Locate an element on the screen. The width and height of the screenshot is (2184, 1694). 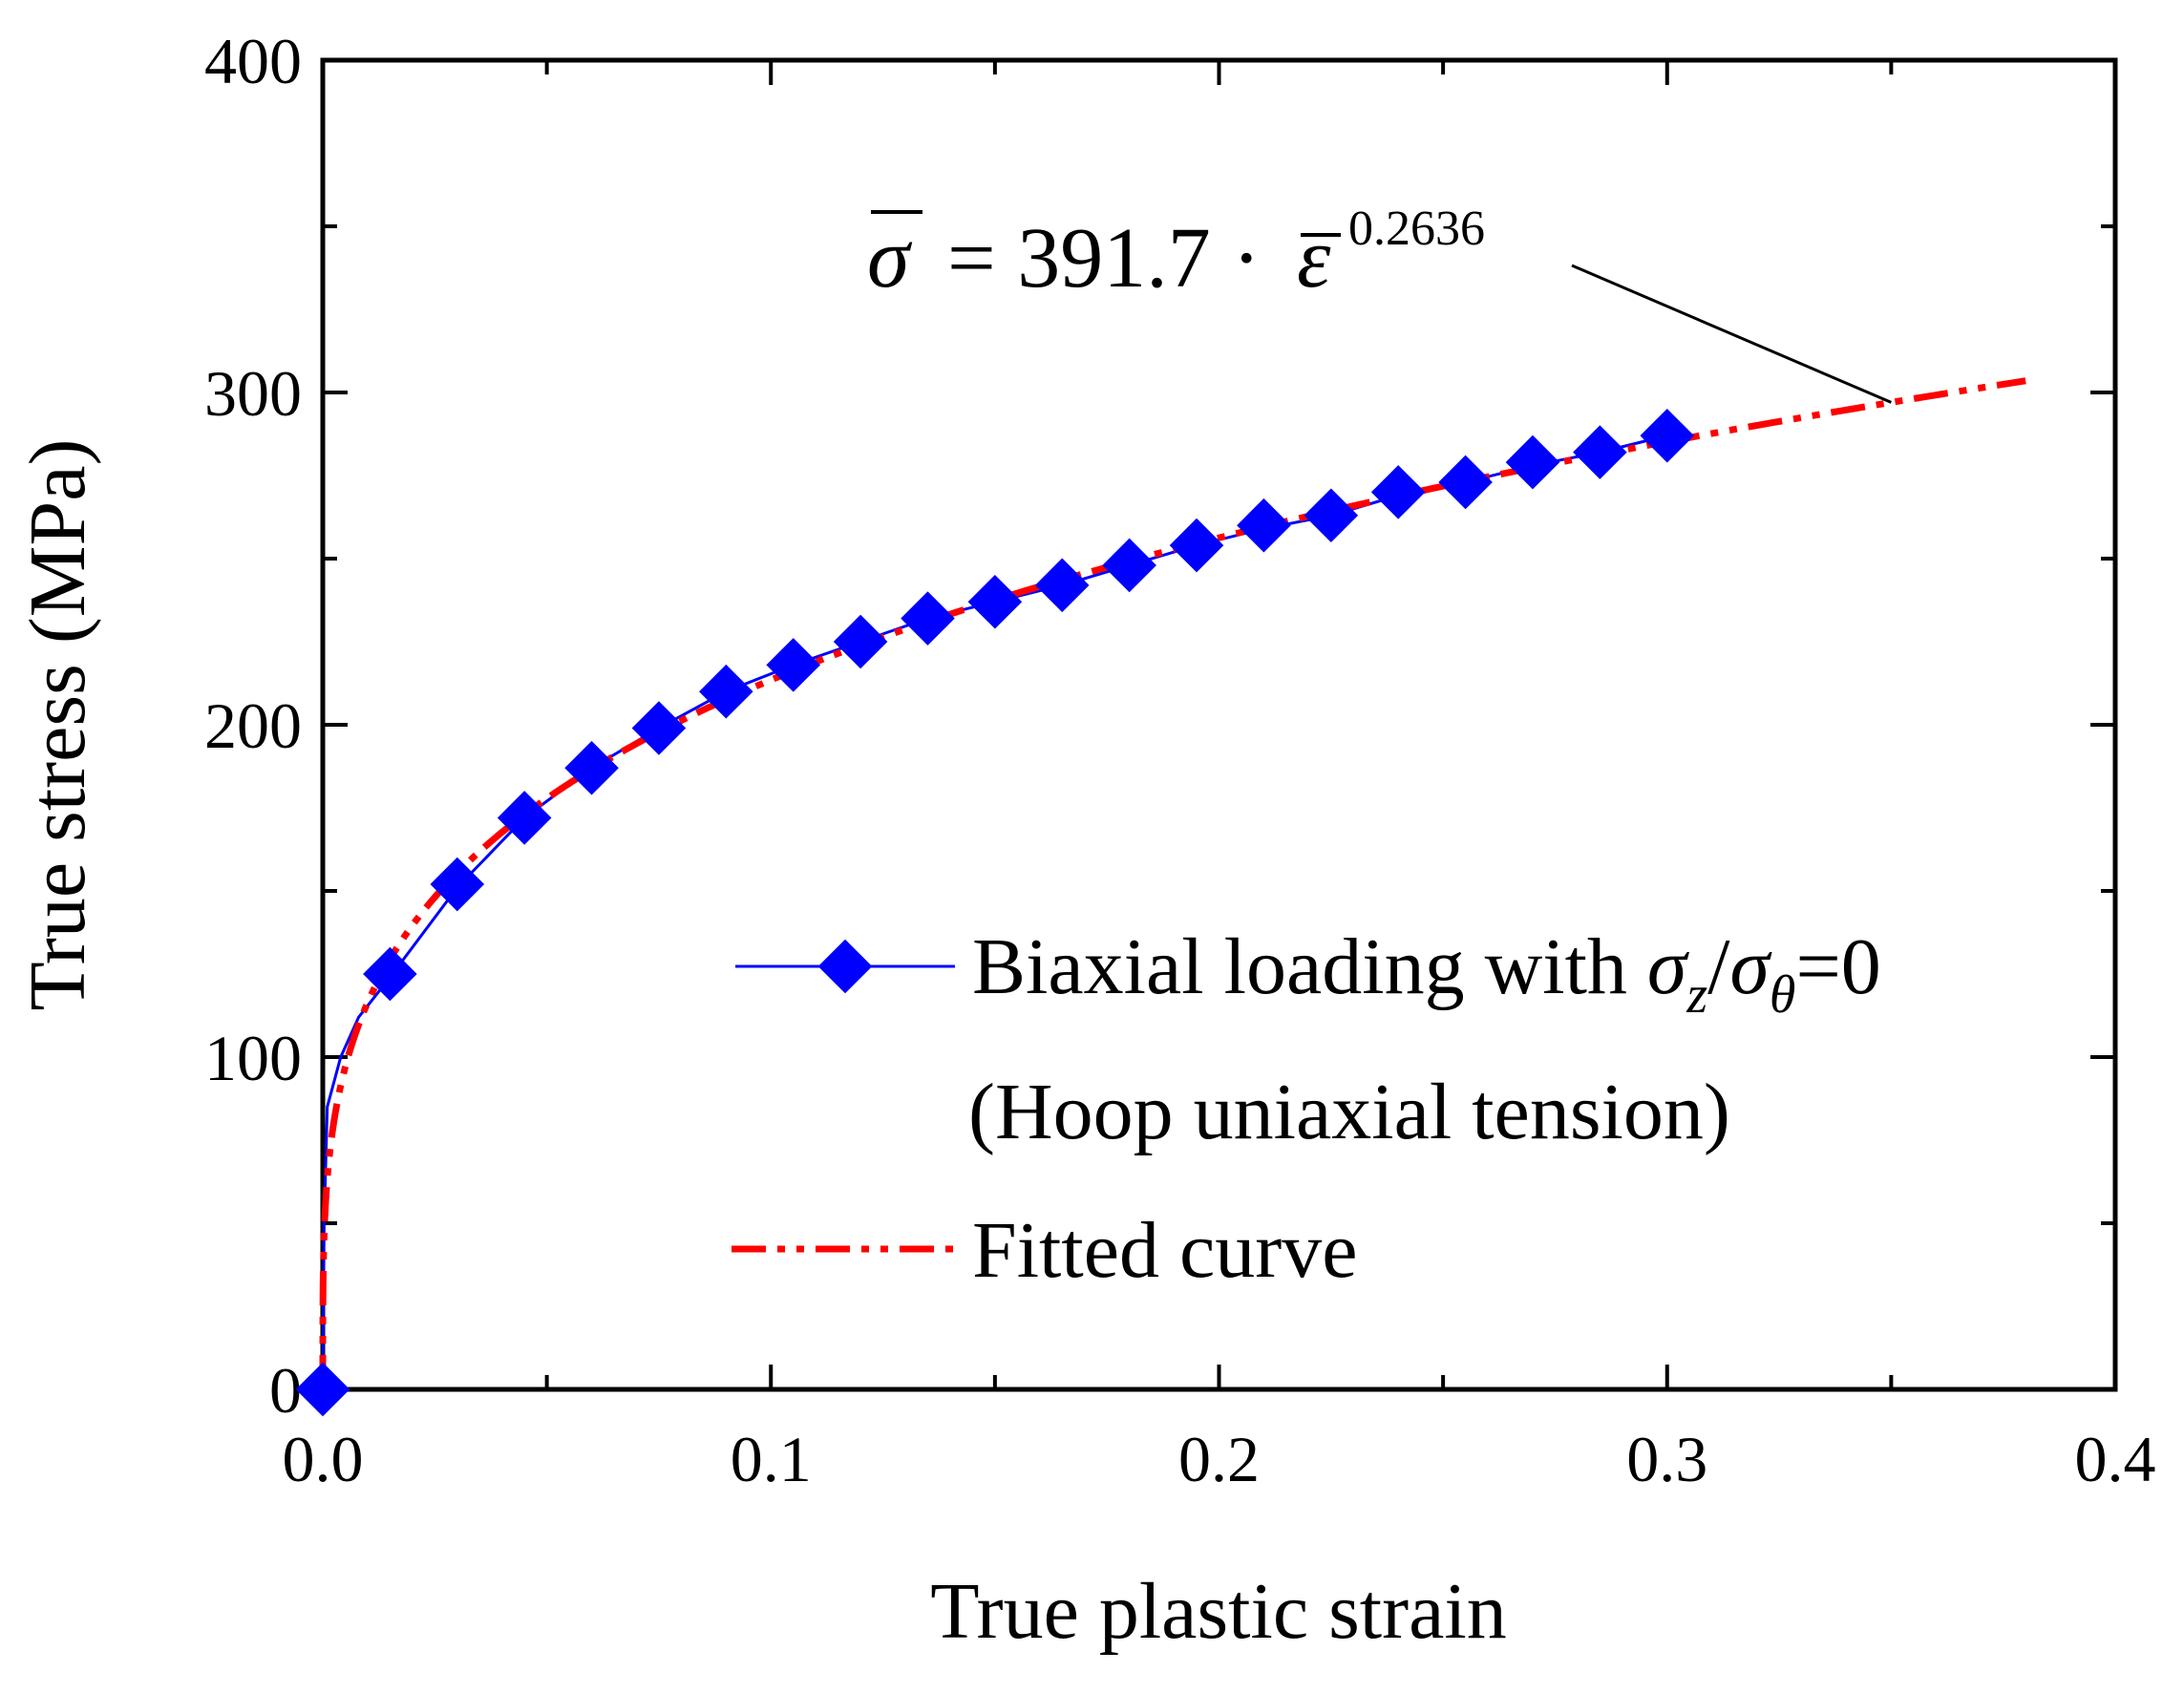
legend-label-biaxial-line2: (Hoop uniaxial tension) is located at coordinates (1349, 1112).